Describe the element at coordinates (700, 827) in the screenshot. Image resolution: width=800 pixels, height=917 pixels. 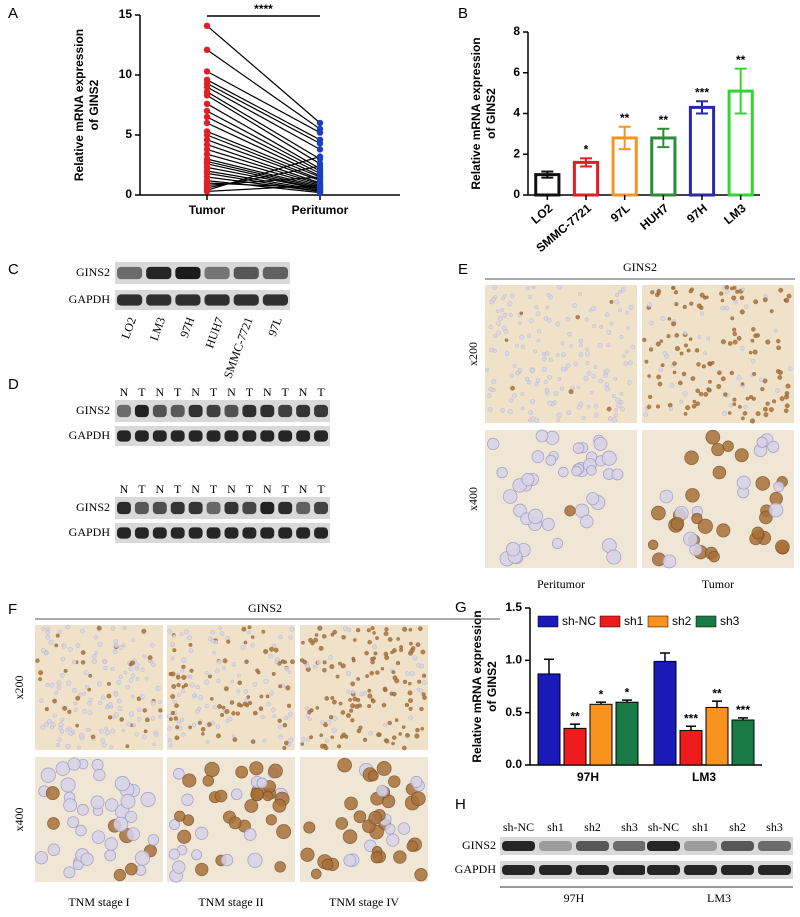
I see `lane-label: sh1` at that location.